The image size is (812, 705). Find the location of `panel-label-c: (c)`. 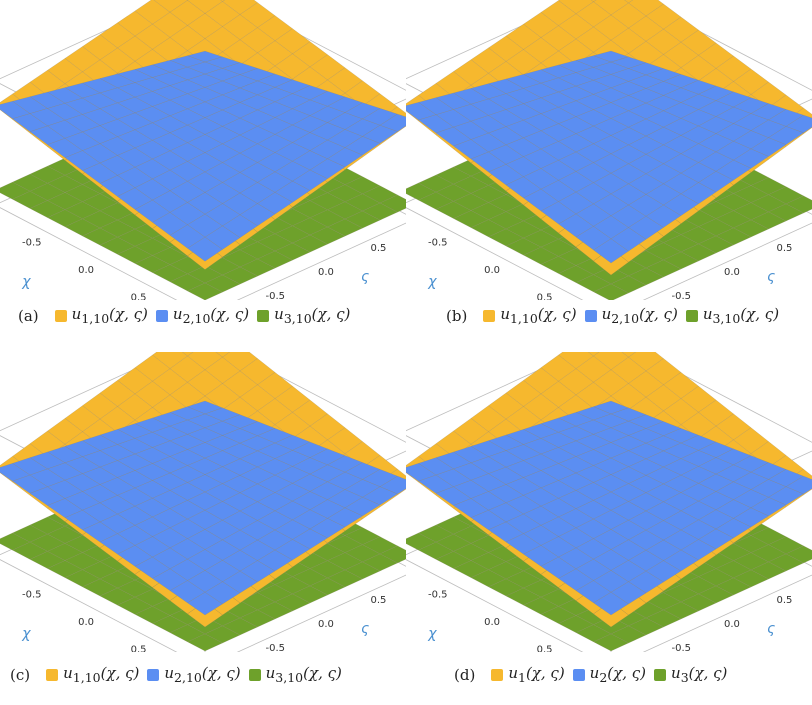

panel-label-c: (c) is located at coordinates (20, 674).